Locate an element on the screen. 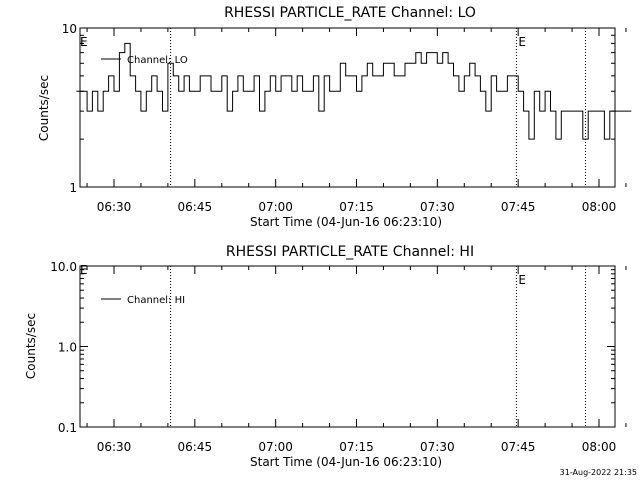 Image resolution: width=640 pixels, height=480 pixels. x-axis-label-hi: Start Time (04-Jun-16 06:23:10) is located at coordinates (346, 462).